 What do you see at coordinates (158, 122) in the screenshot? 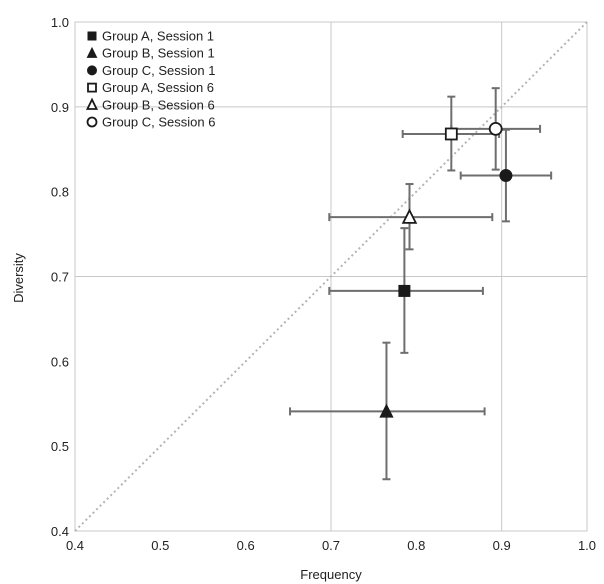
I see `legend-label: Group C, Session 6` at bounding box center [158, 122].